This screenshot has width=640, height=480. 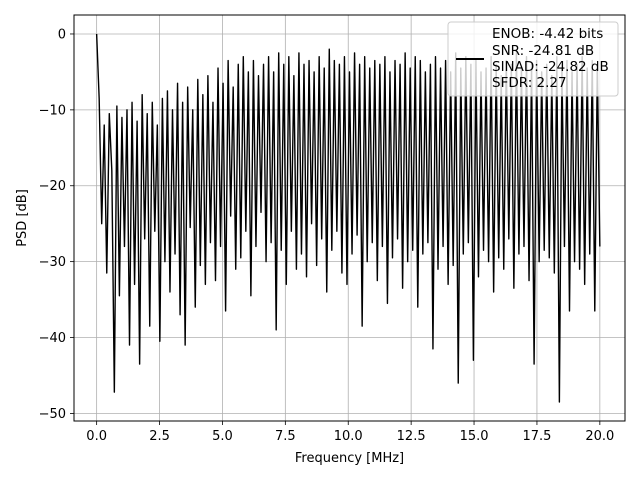 I want to click on legend-line-enob: ENOB: -4.42 bits, so click(x=547, y=34).